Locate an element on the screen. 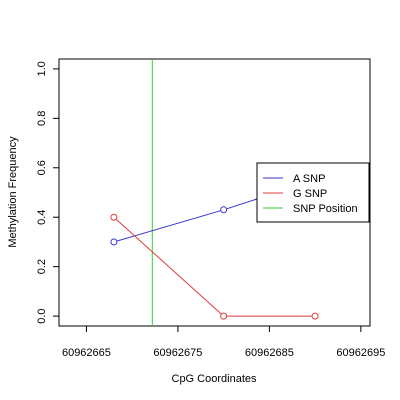 This screenshot has height=400, width=400. y-tick-label: 0.0 is located at coordinates (42, 315).